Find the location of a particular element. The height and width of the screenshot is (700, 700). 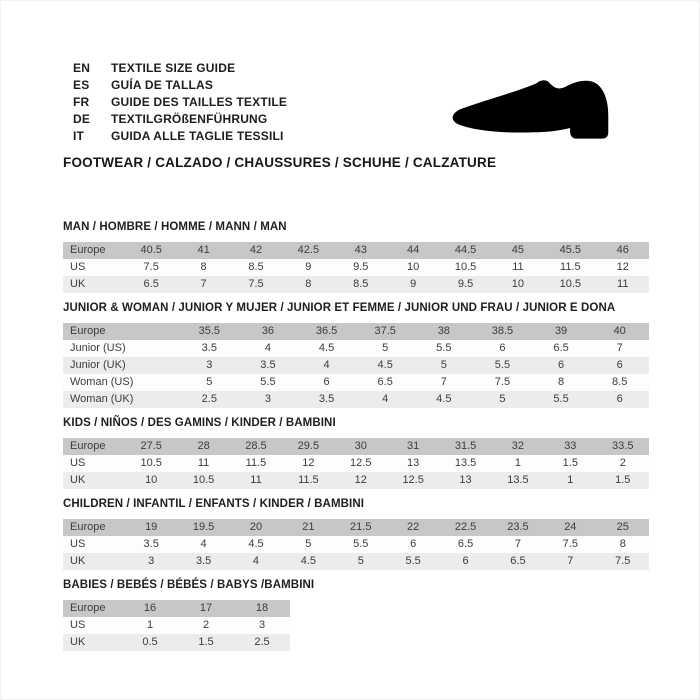

size-cell: 27.5 is located at coordinates (151, 446).